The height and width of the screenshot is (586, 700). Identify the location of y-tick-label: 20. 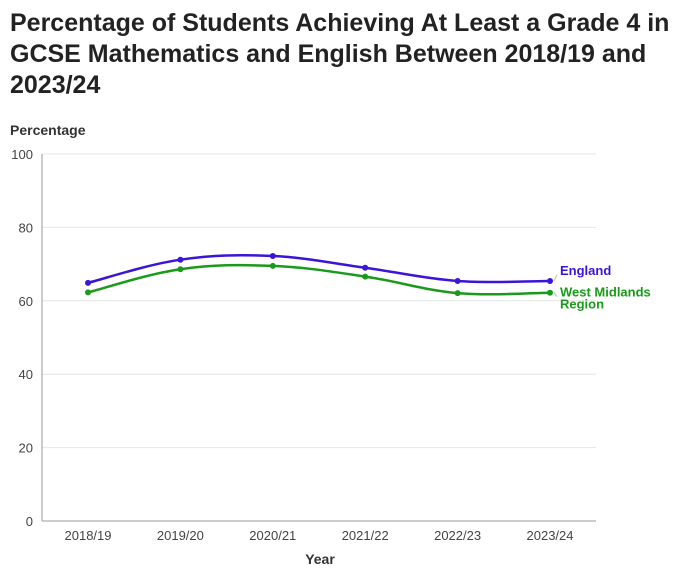
(26, 448).